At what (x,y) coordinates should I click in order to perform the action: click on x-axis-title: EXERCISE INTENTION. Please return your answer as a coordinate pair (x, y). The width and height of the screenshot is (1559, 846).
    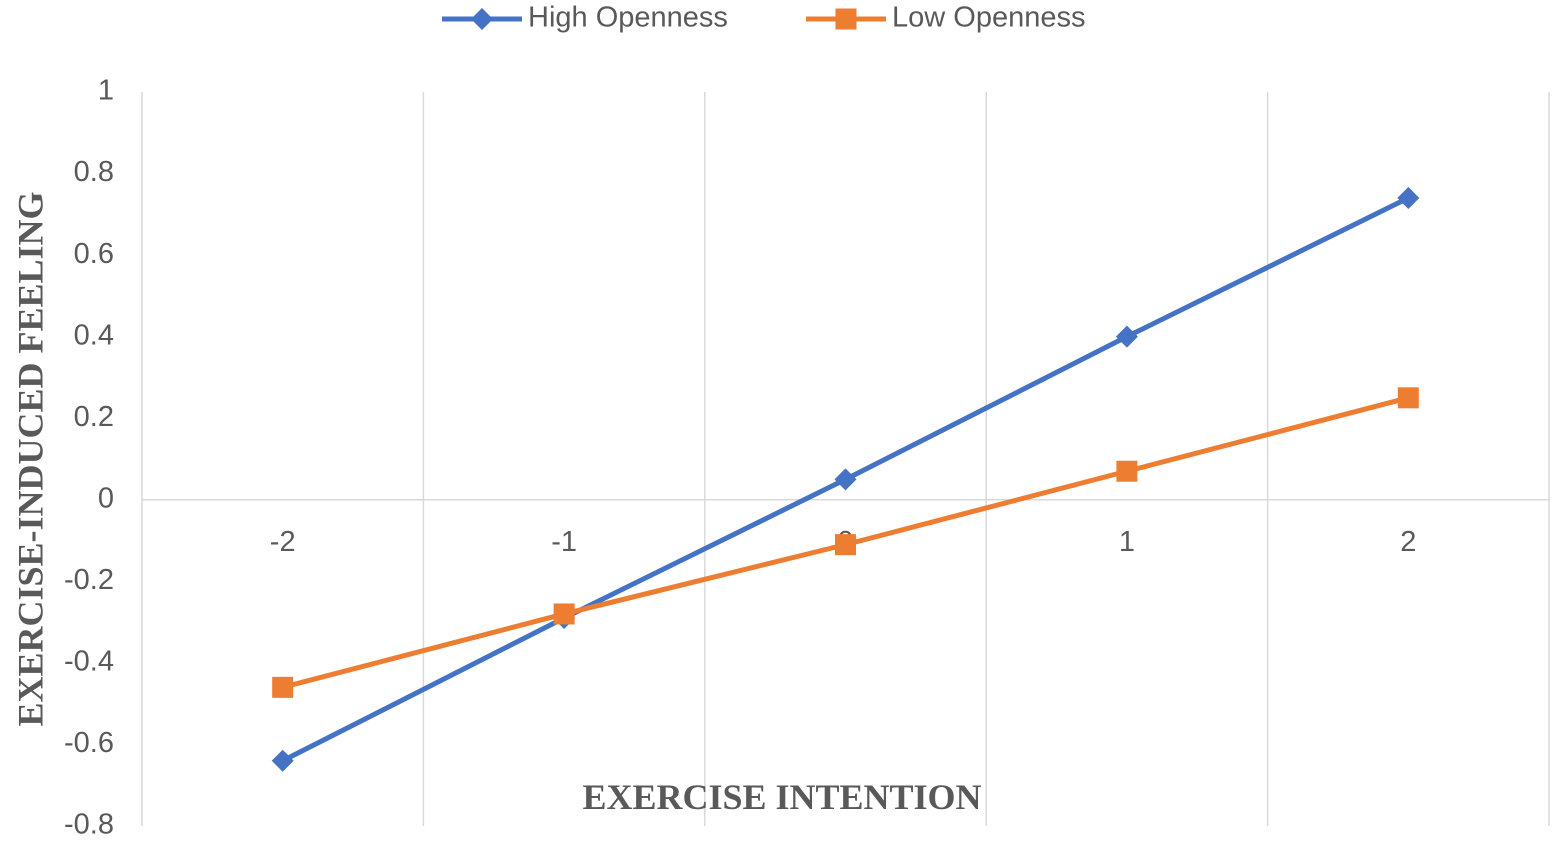
    Looking at the image, I should click on (781, 797).